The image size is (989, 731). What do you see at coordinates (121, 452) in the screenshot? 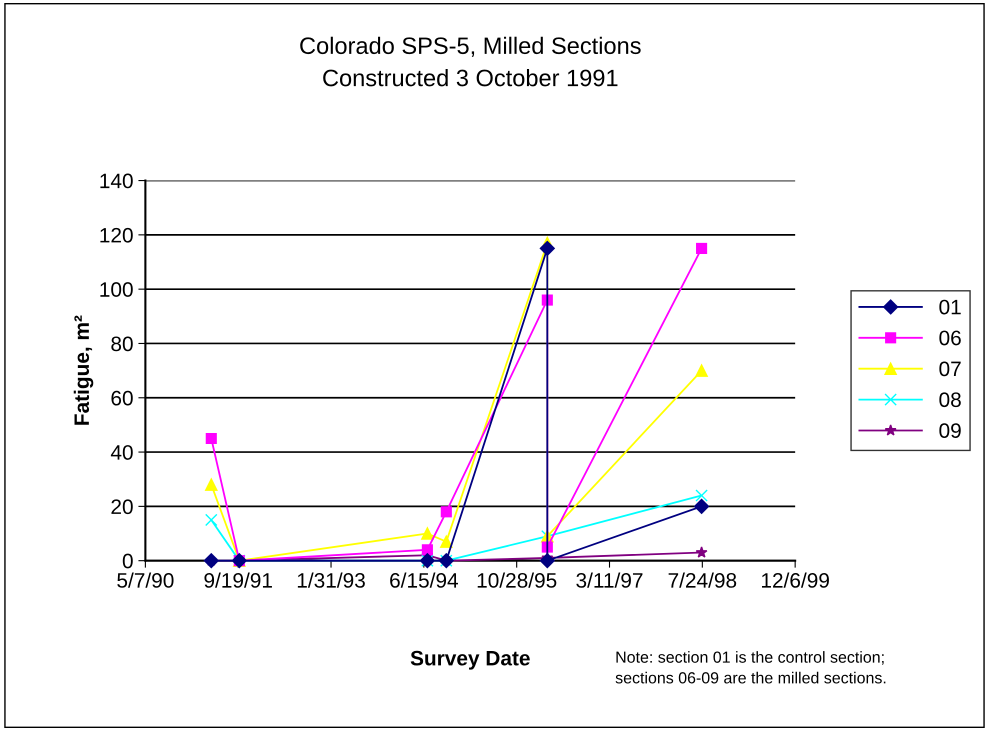
I see `y-tick-label: 40` at bounding box center [121, 452].